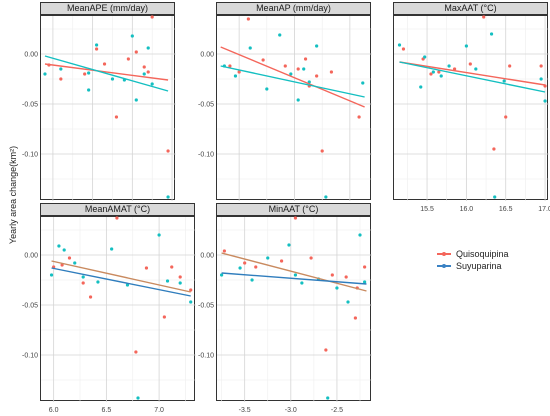 This screenshot has height=416, width=550. What do you see at coordinates (473, 266) in the screenshot?
I see `legend-item-suyuparina: Suyuparina` at bounding box center [473, 266].